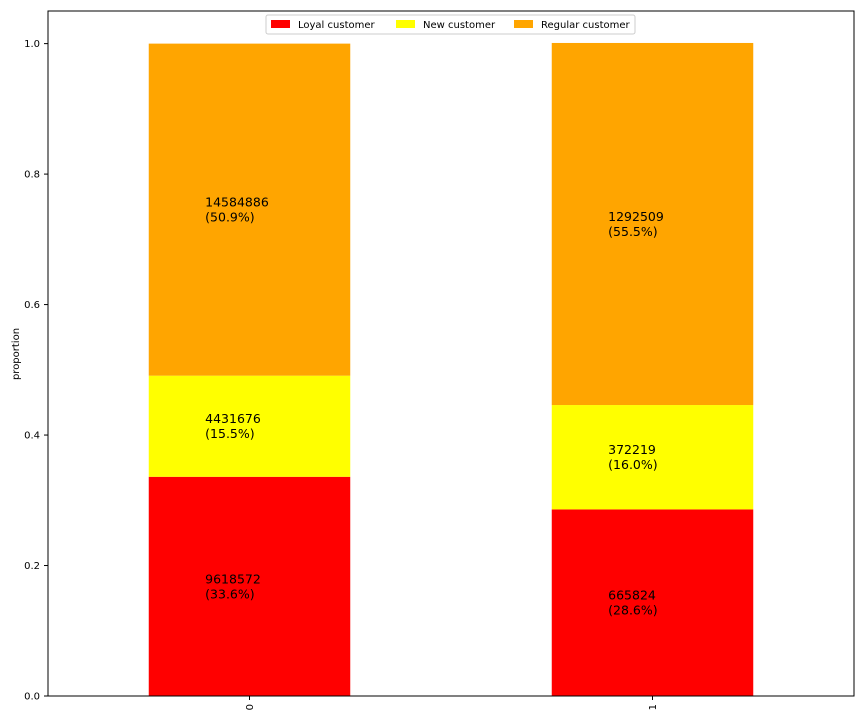 The height and width of the screenshot is (724, 864). I want to click on bar-value-label: 372219 (16.0%), so click(632, 457).